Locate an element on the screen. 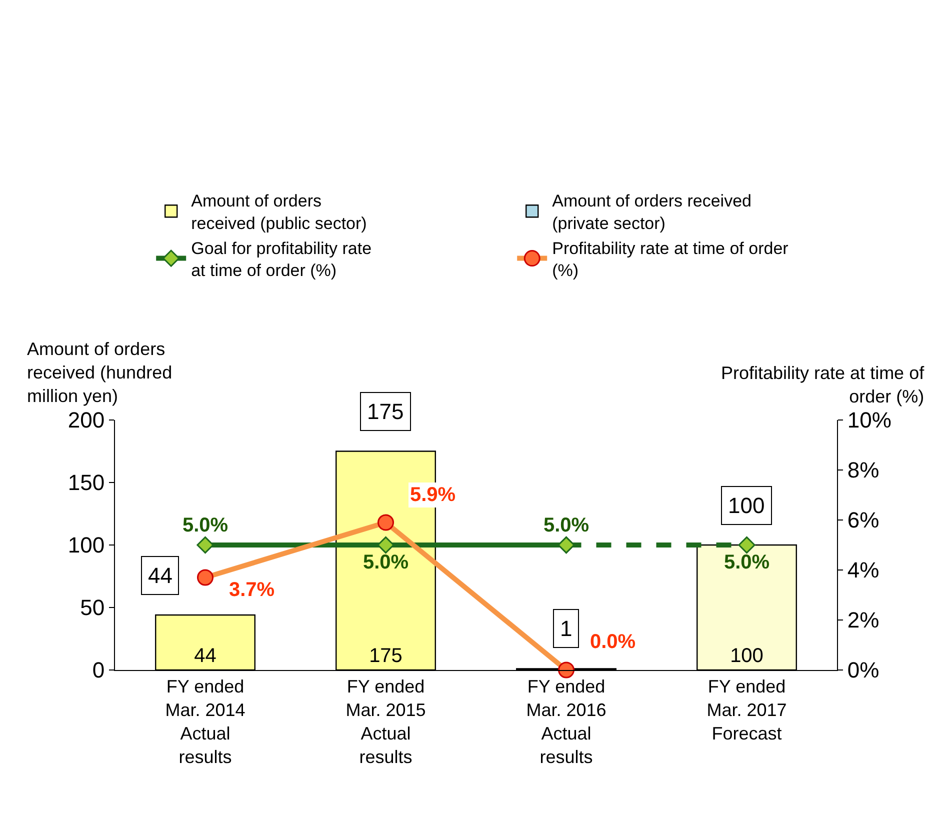 The width and height of the screenshot is (937, 820). y-axis-title: Amount of orders received (hundred million yen) is located at coordinates (99, 372).